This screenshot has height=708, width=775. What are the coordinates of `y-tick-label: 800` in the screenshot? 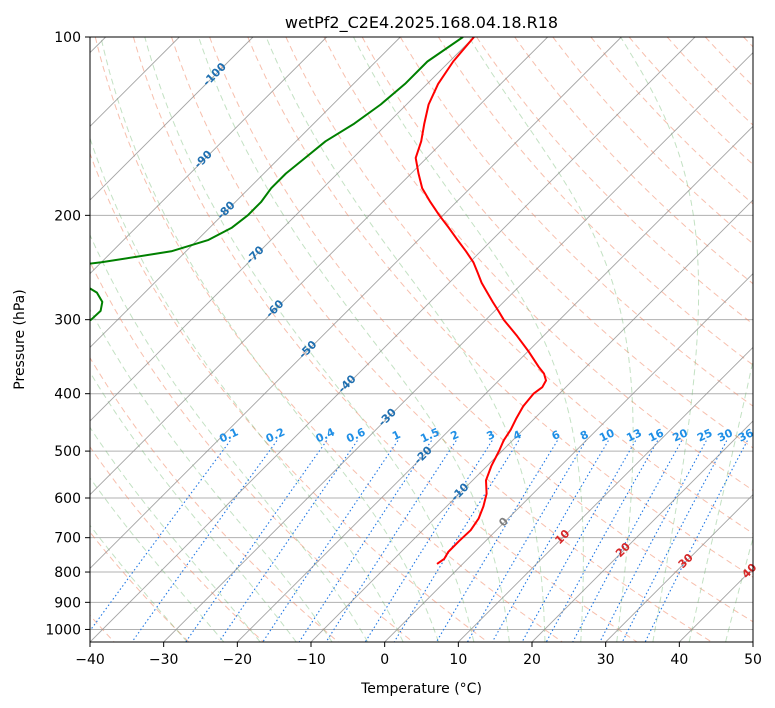 It's located at (67, 573).